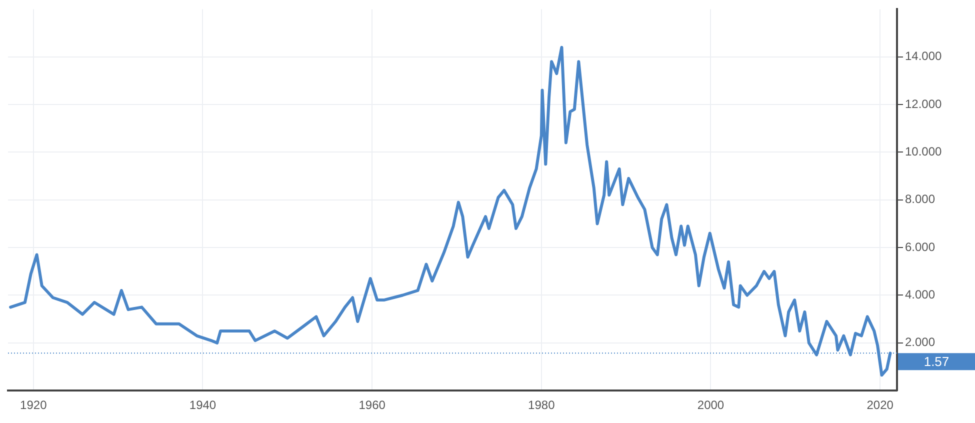  I want to click on x-tick-label: 1940, so click(202, 405).